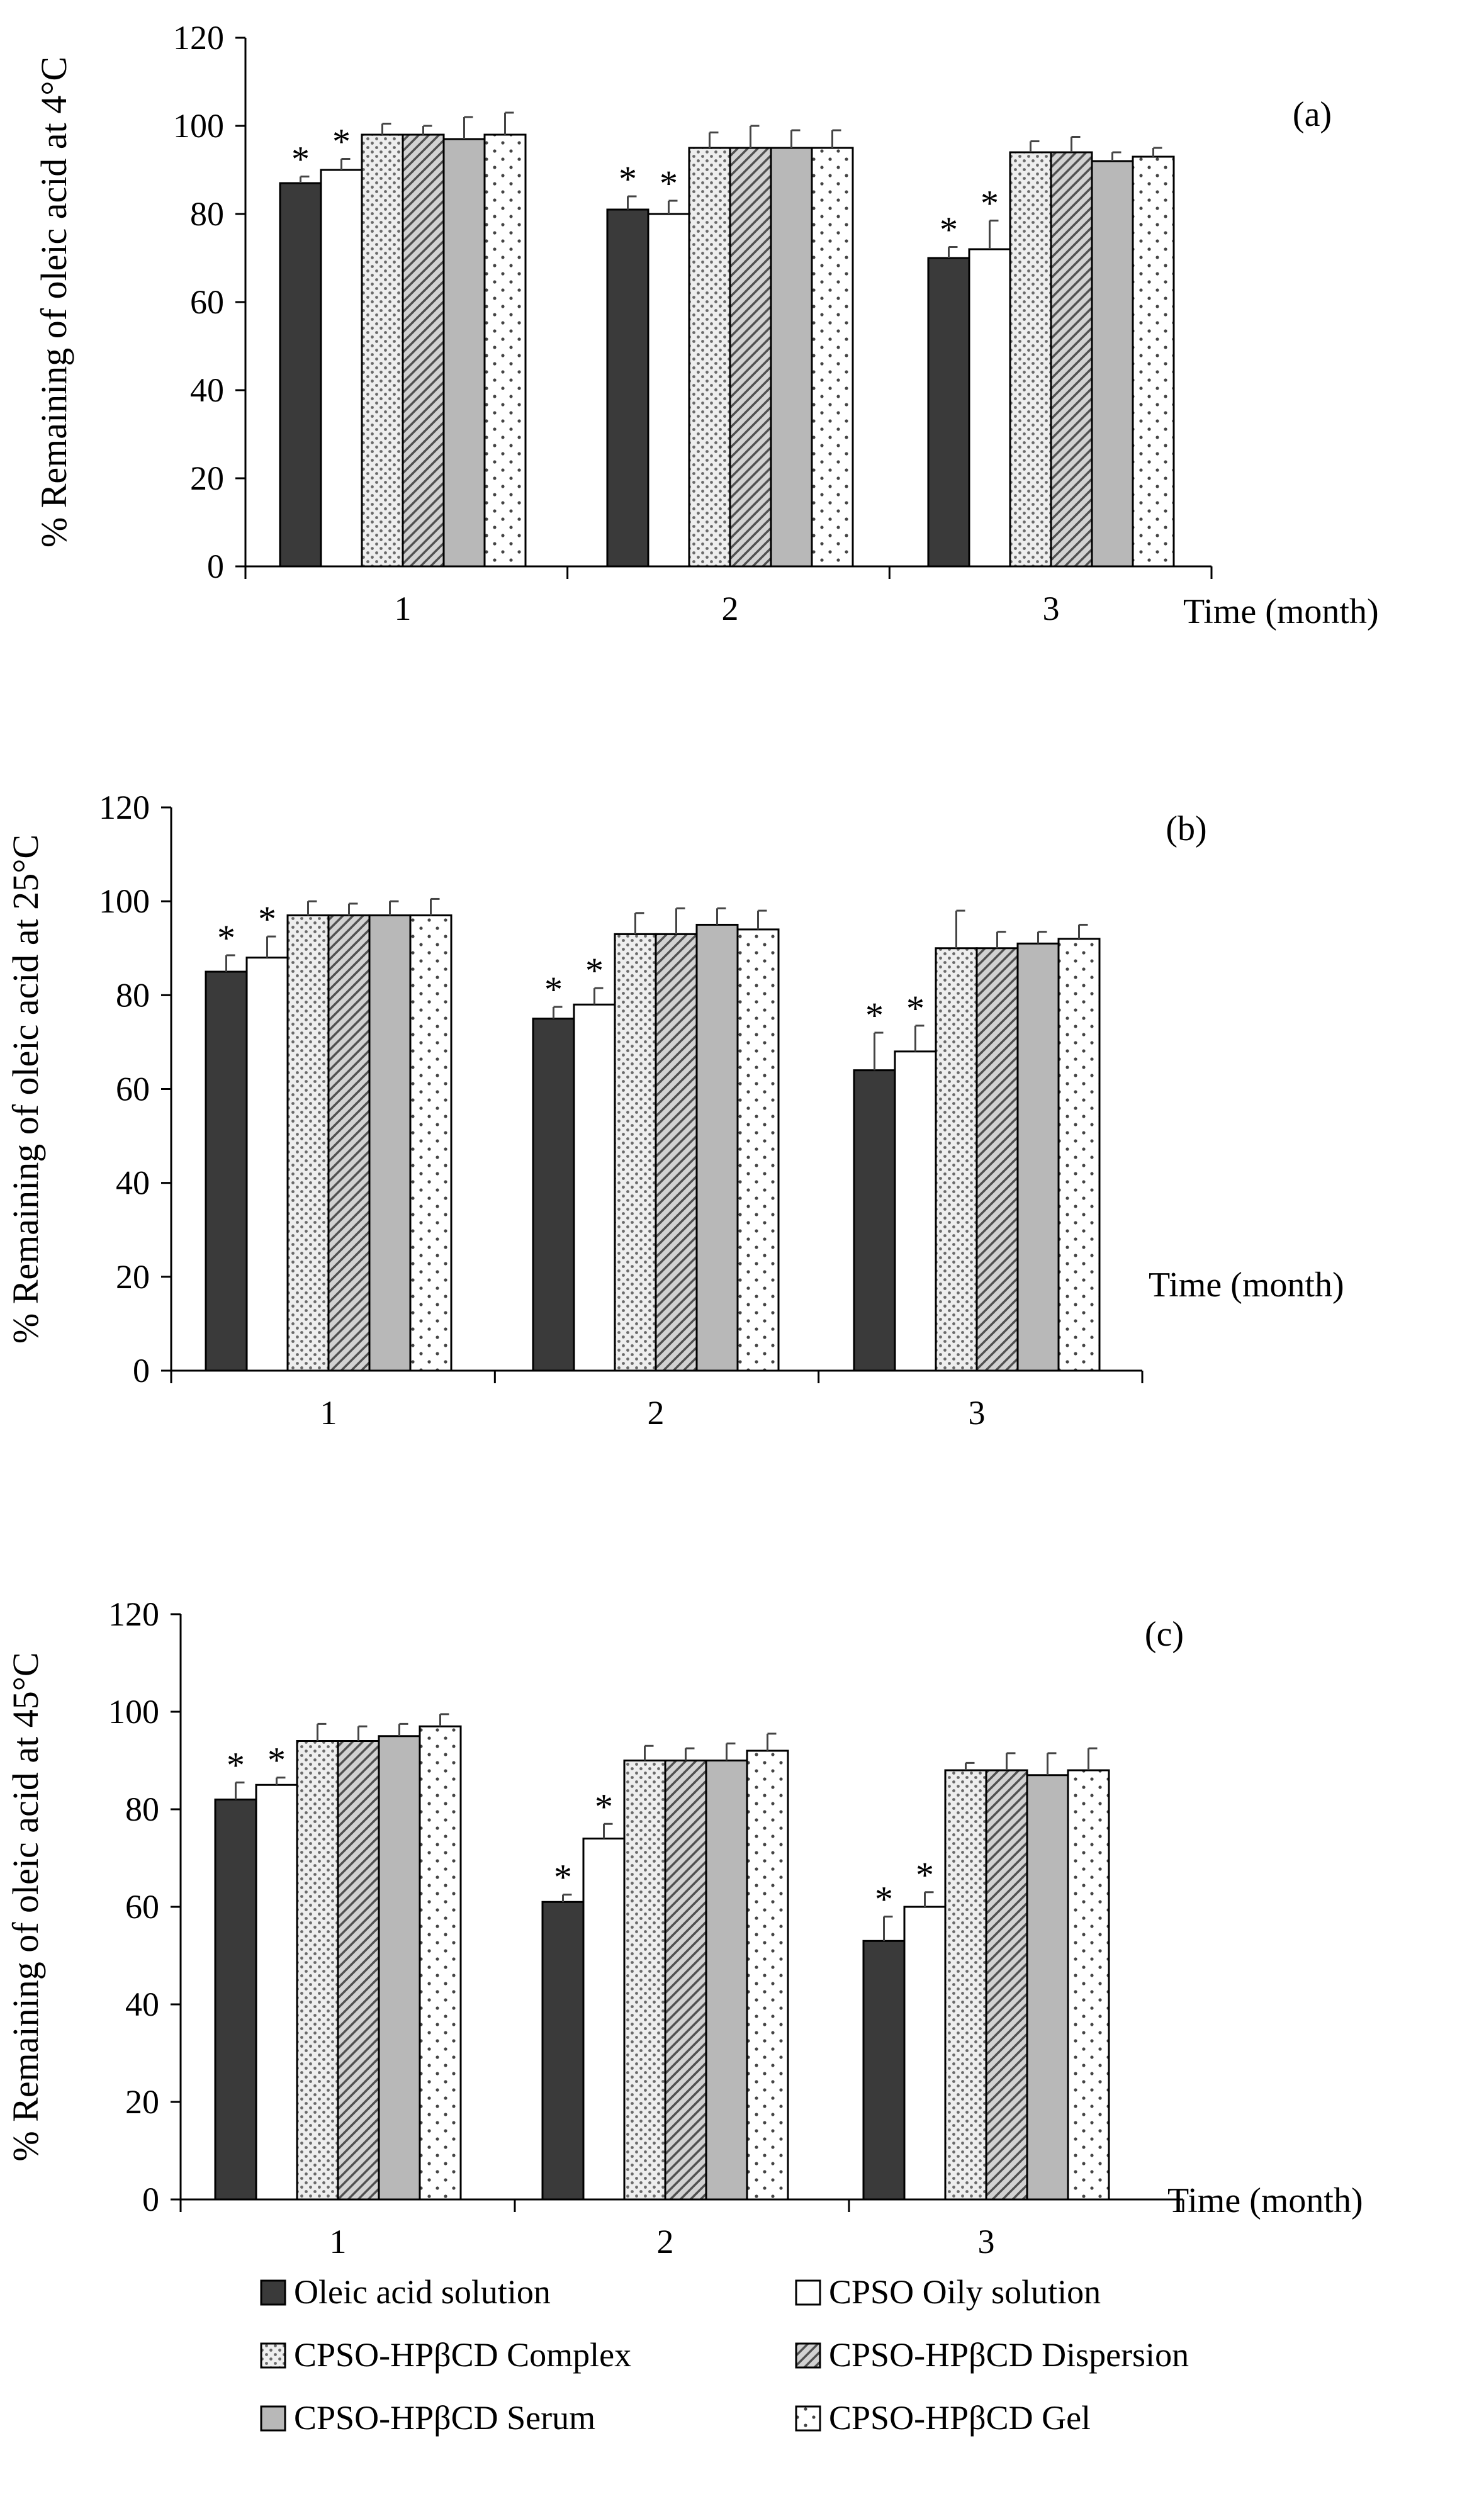 This screenshot has height=2516, width=1484. What do you see at coordinates (124, 901) in the screenshot?
I see `y-tick-label: 100` at bounding box center [124, 901].